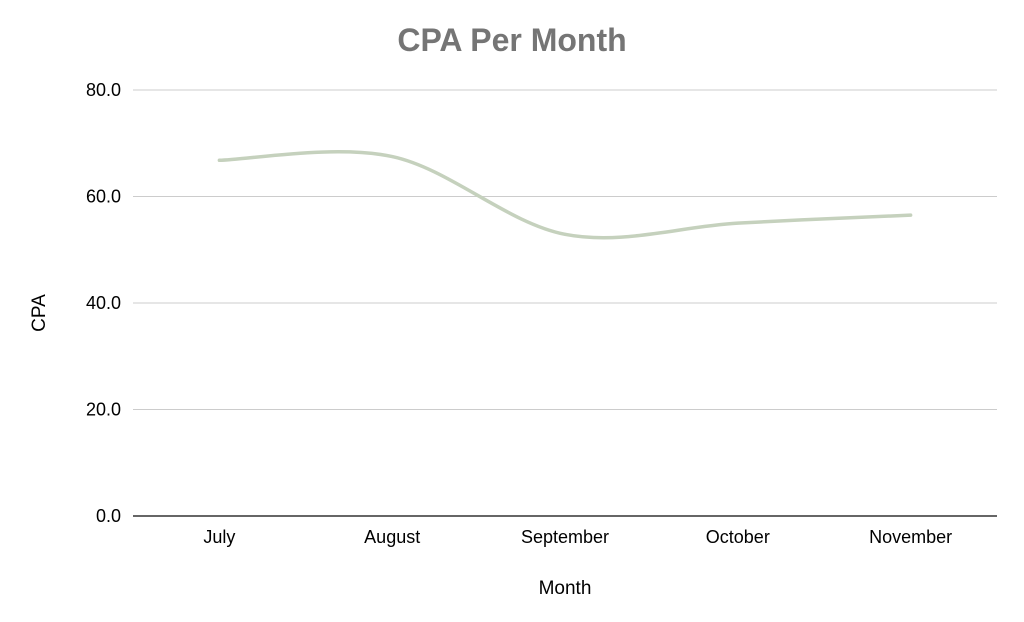 The width and height of the screenshot is (1024, 622). What do you see at coordinates (392, 537) in the screenshot?
I see `x-tick-label: August` at bounding box center [392, 537].